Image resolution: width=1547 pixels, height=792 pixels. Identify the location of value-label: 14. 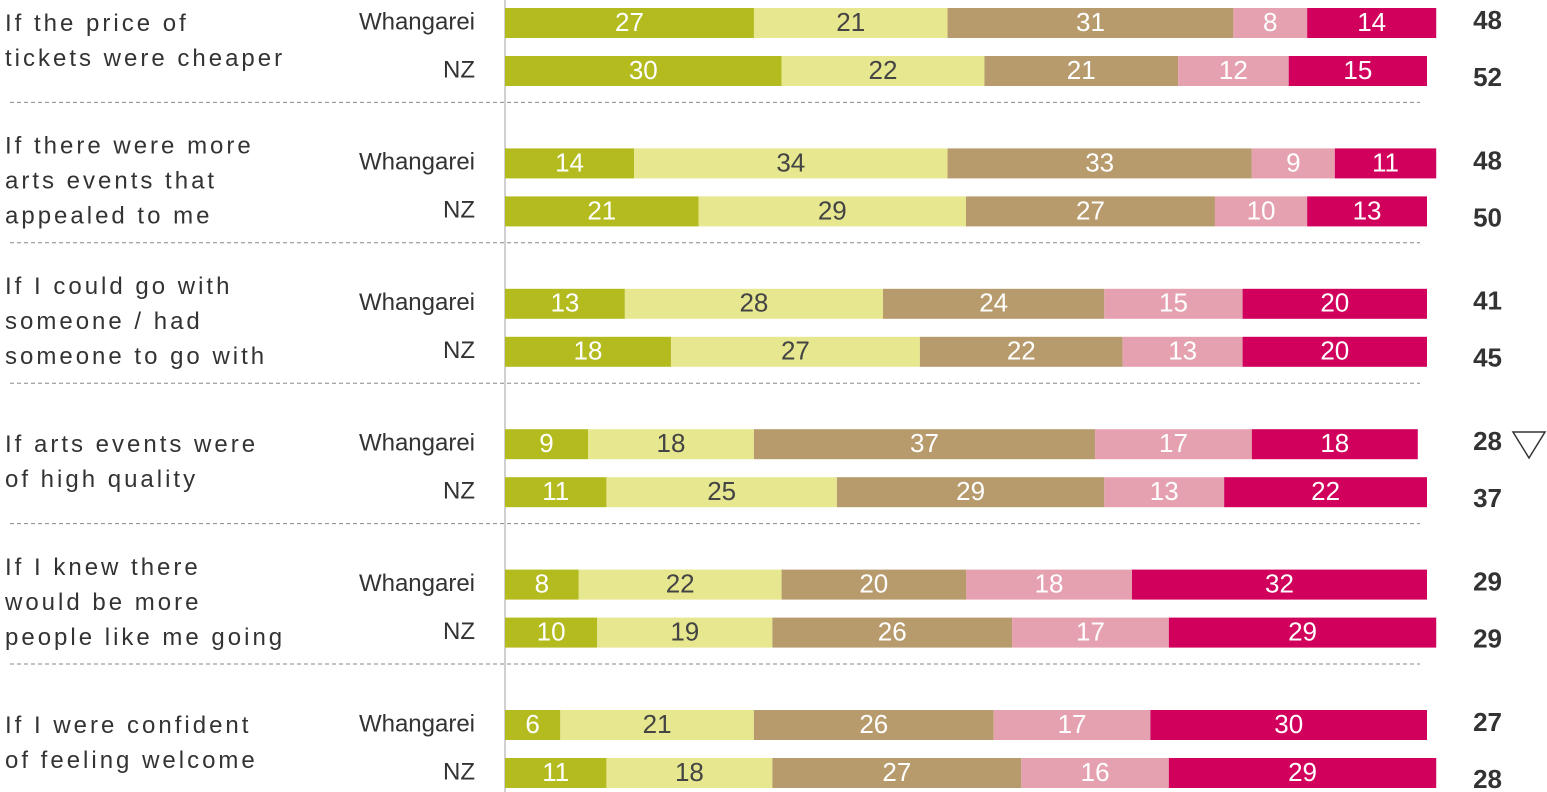
(1371, 22).